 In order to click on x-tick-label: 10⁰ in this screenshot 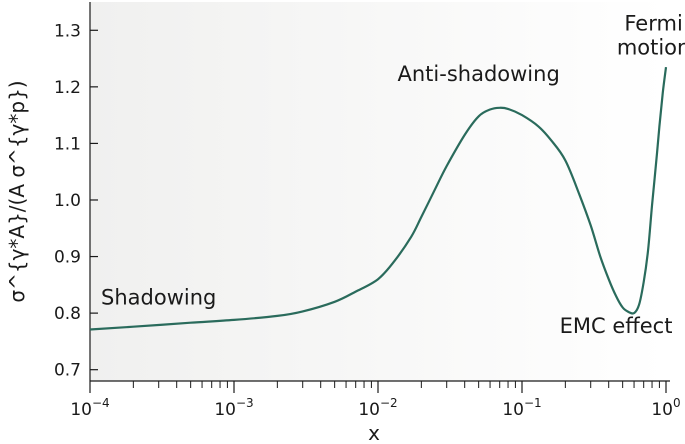, I will do `click(665, 408)`.